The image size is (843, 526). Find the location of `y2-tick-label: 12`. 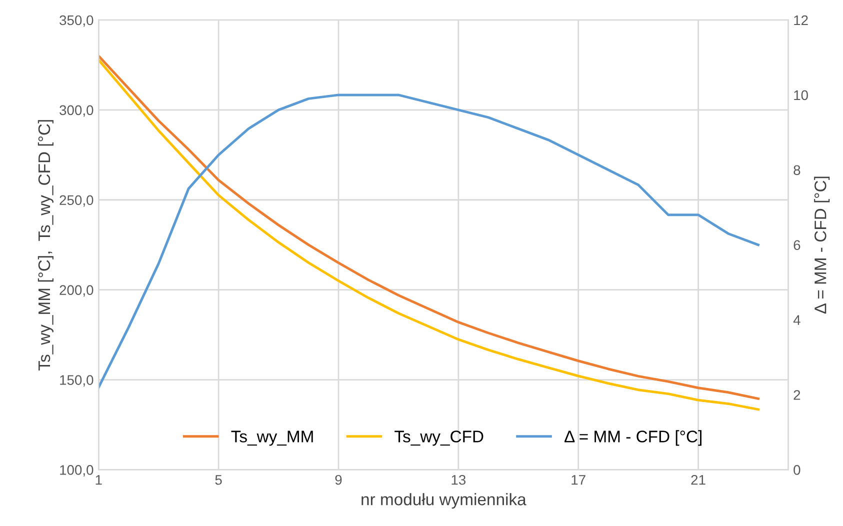

y2-tick-label: 12 is located at coordinates (801, 20).